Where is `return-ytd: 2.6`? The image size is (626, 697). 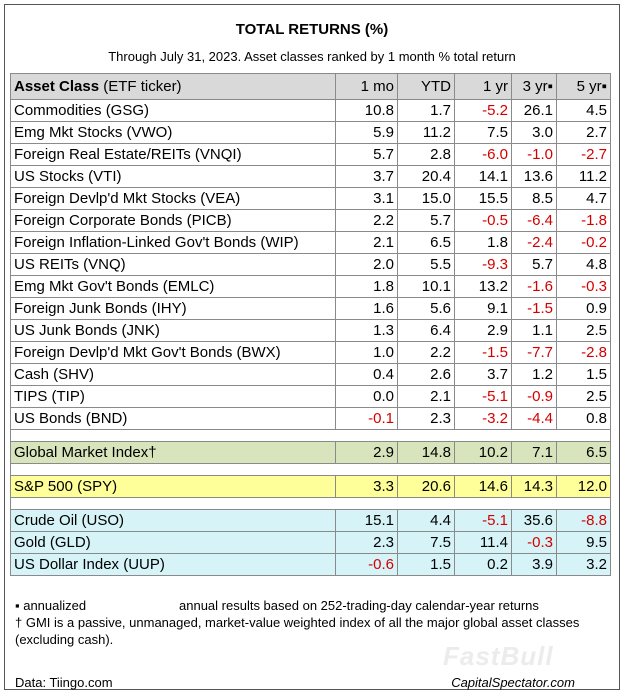 return-ytd: 2.6 is located at coordinates (426, 374).